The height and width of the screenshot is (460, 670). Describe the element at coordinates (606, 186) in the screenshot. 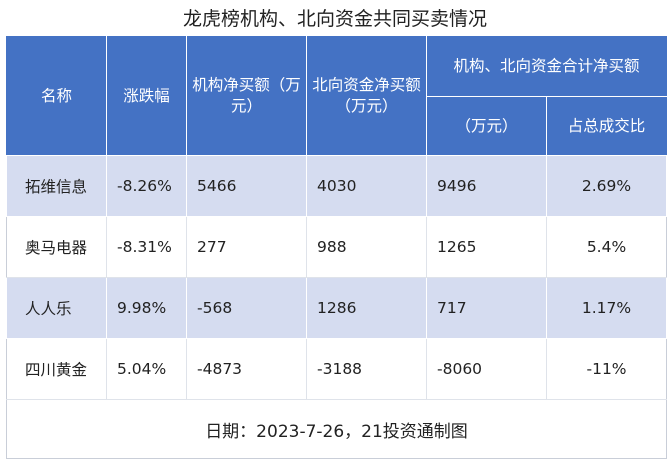

I see `cell-ratio: 2.69%` at that location.